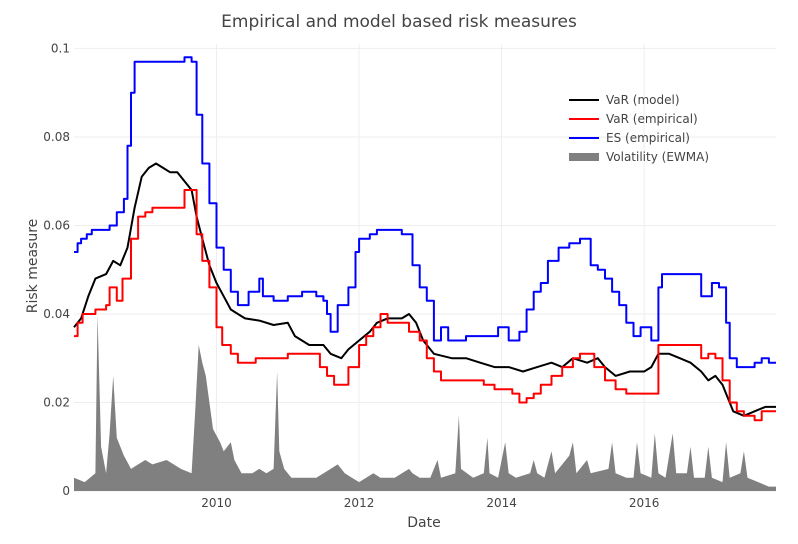 The width and height of the screenshot is (798, 544). What do you see at coordinates (56, 402) in the screenshot?
I see `y-tick-label: 0.02` at bounding box center [56, 402].